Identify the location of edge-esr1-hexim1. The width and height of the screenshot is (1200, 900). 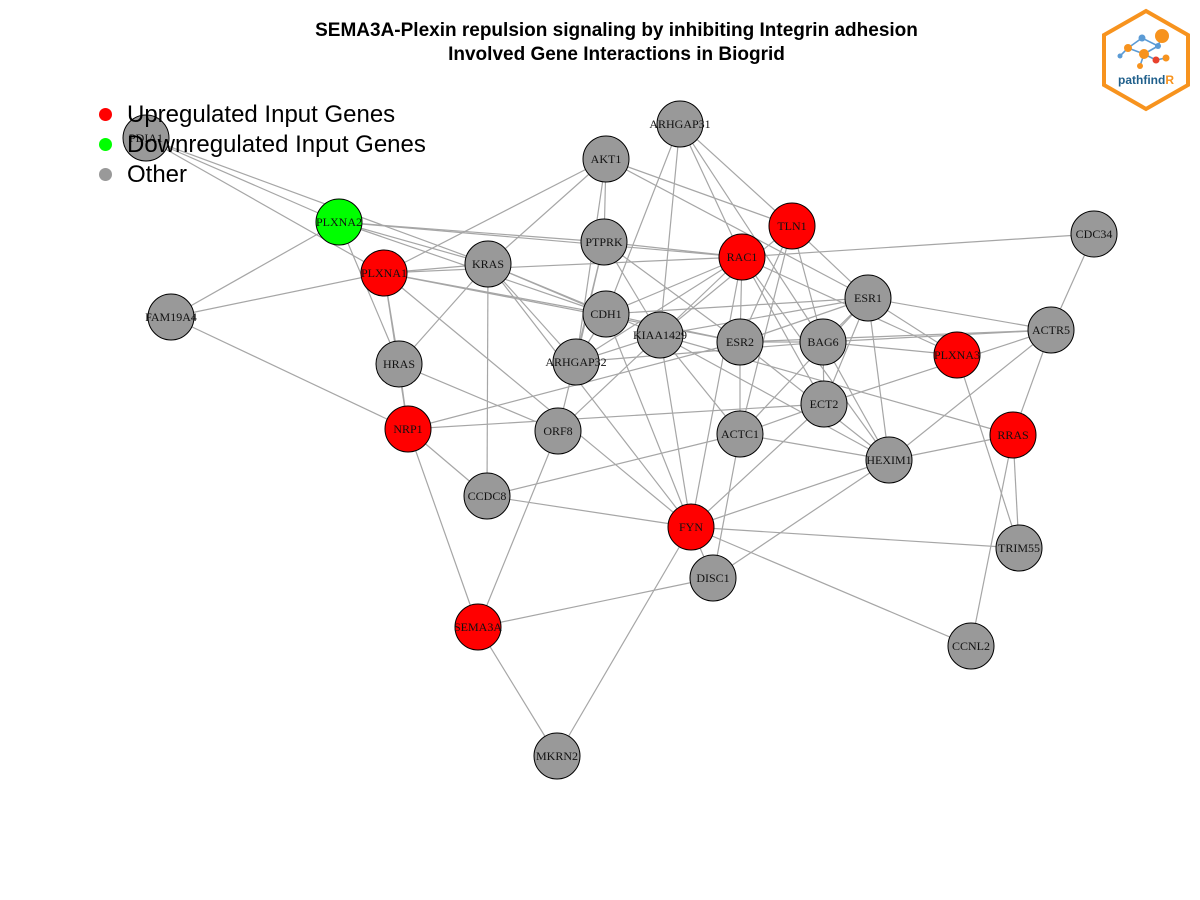
(878, 379).